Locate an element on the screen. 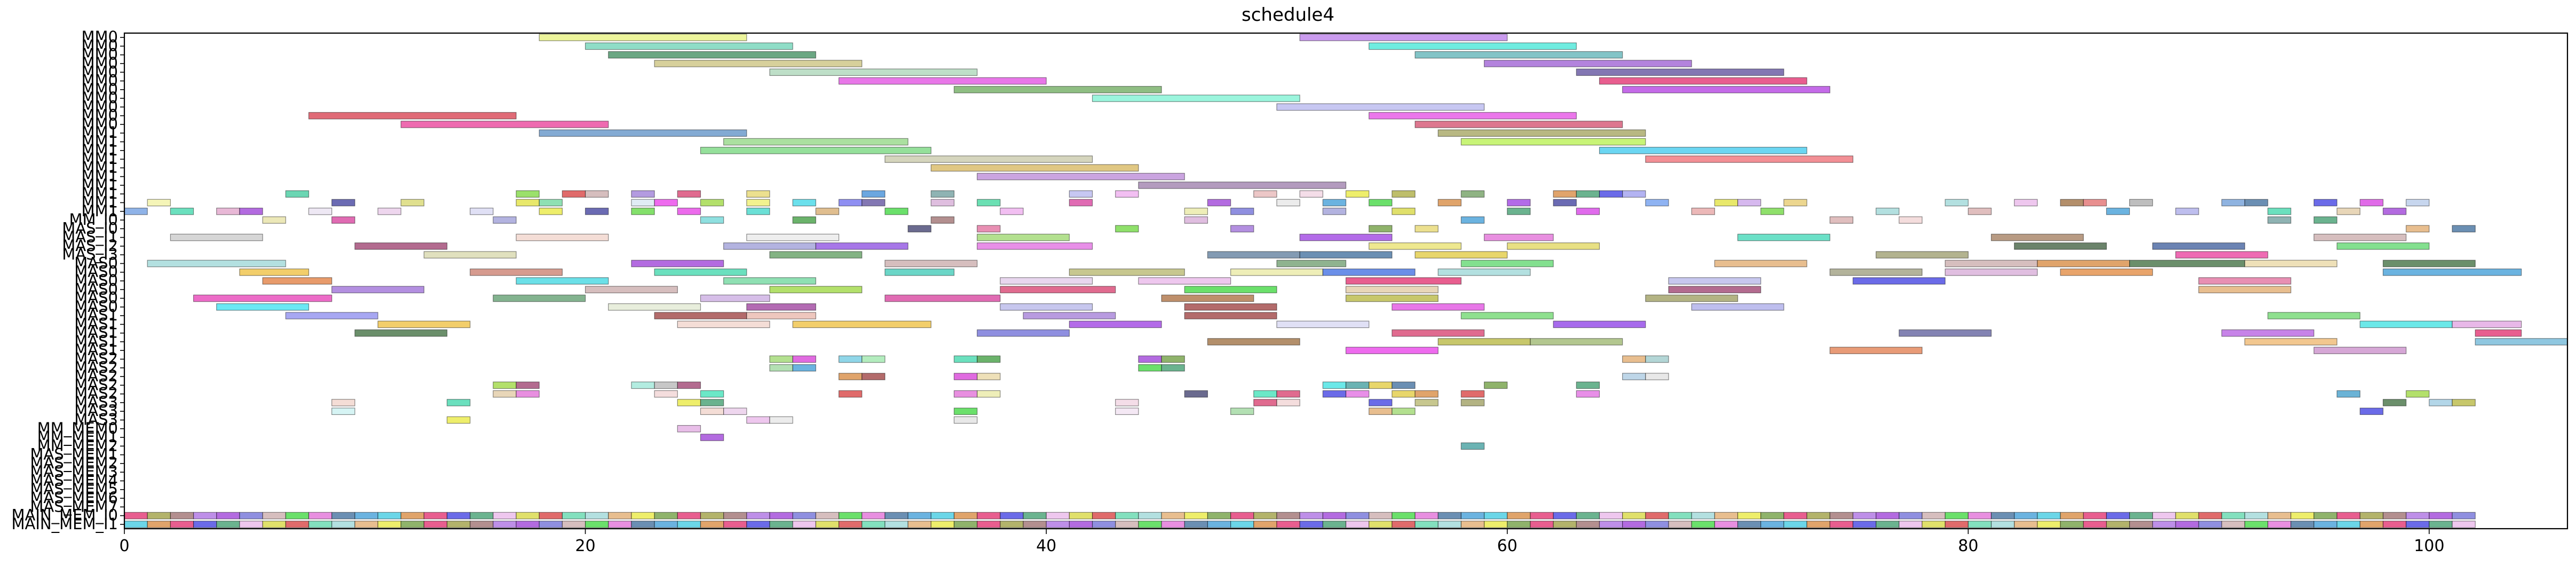 This screenshot has height=565, width=2576. y-tick-label: MM0 is located at coordinates (100, 63).